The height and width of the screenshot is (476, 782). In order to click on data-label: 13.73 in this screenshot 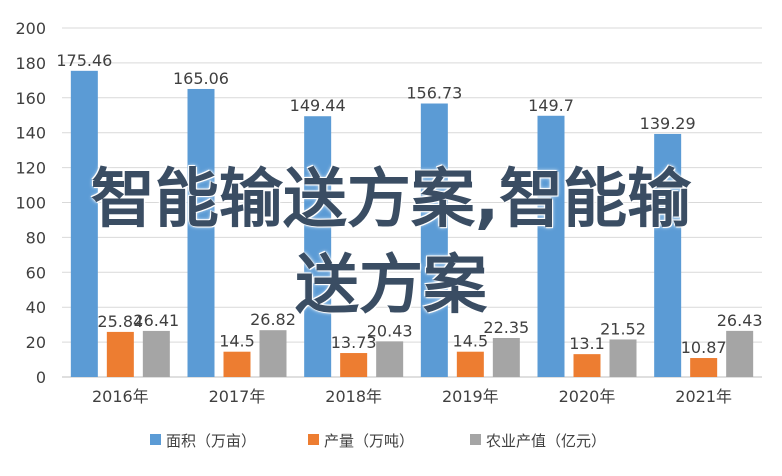, I will do `click(354, 342)`.